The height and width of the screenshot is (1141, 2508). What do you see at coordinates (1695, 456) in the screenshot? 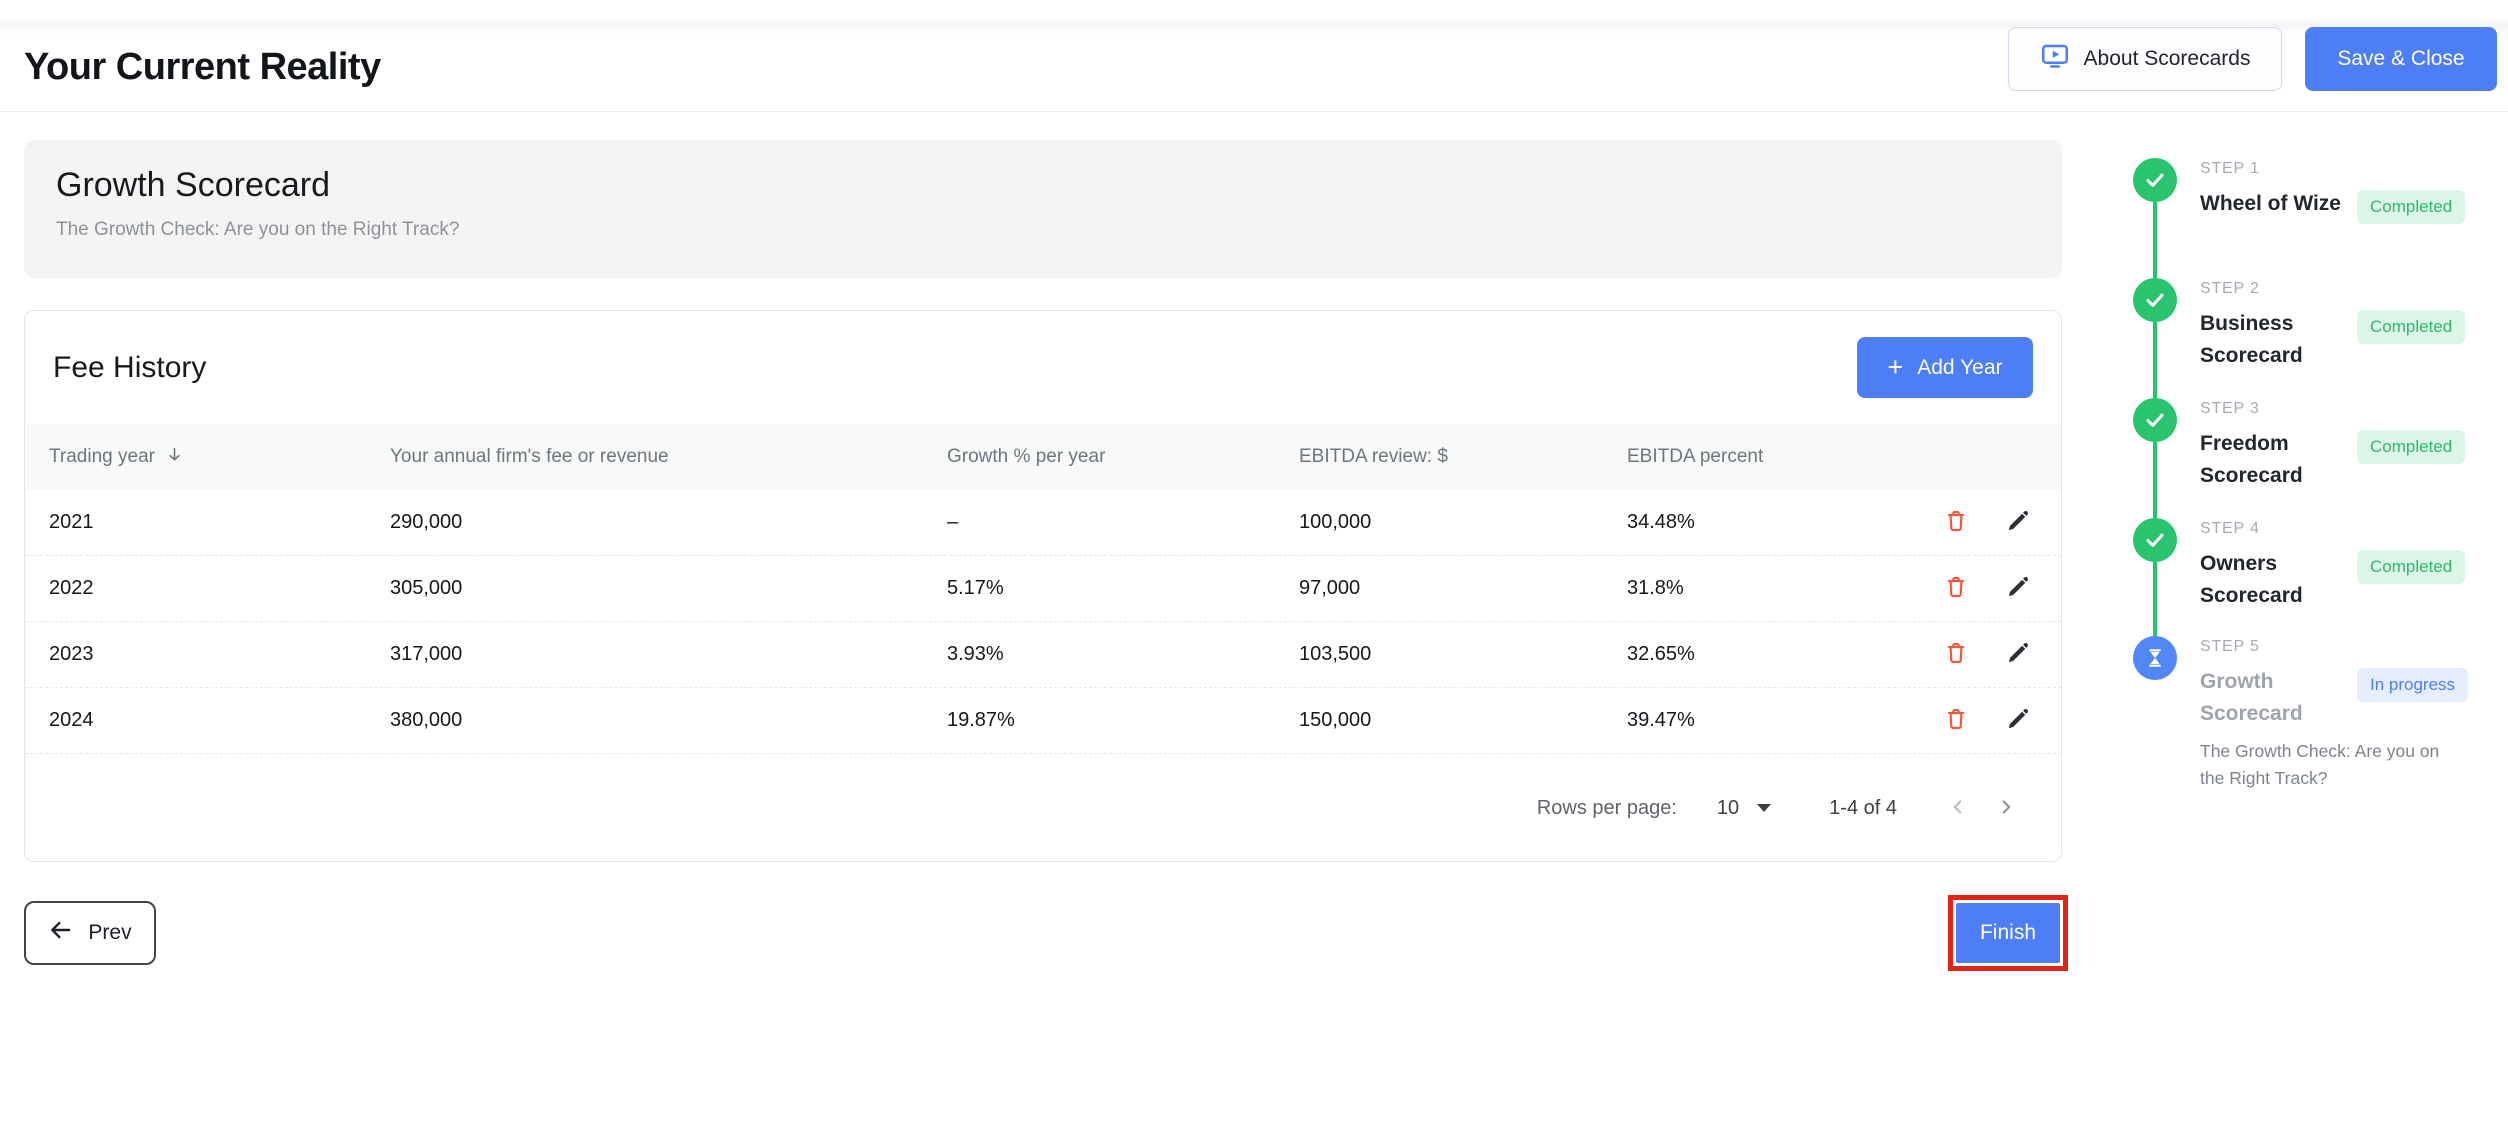
I see `column-header-ebitda-percent: EBITDA percent` at bounding box center [1695, 456].